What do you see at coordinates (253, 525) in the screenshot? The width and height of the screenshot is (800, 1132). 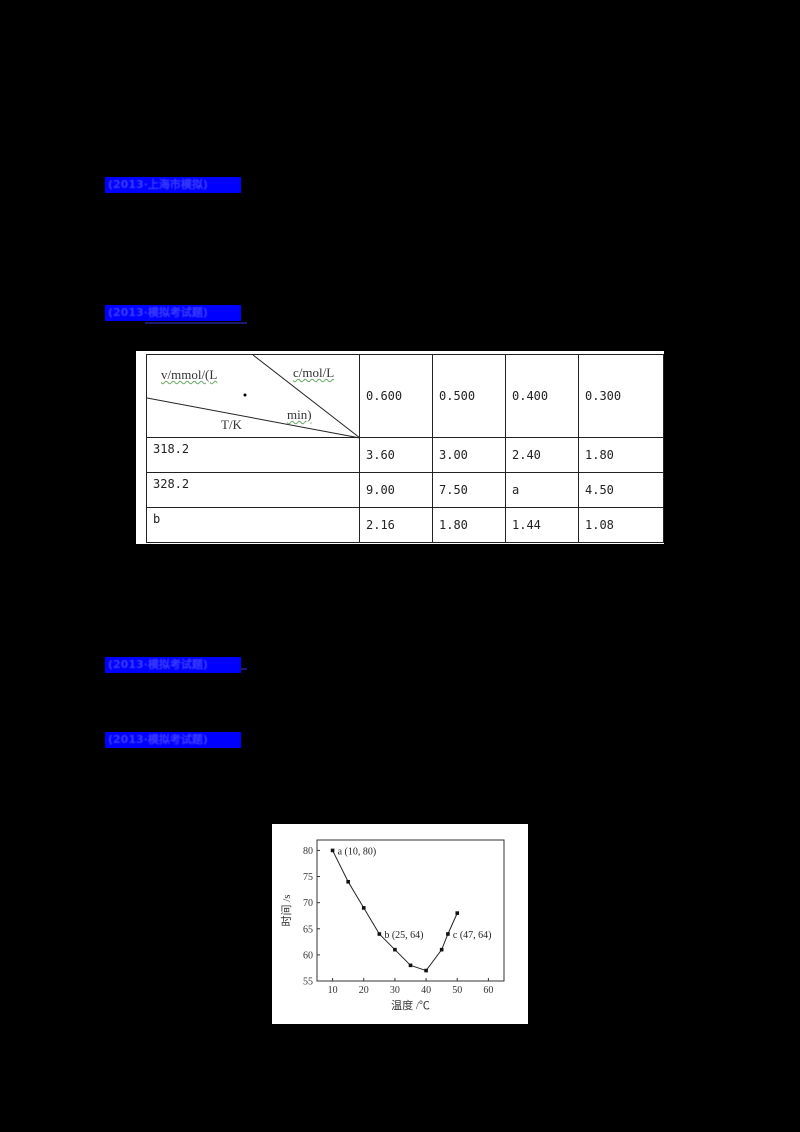 I see `row-label: b` at bounding box center [253, 525].